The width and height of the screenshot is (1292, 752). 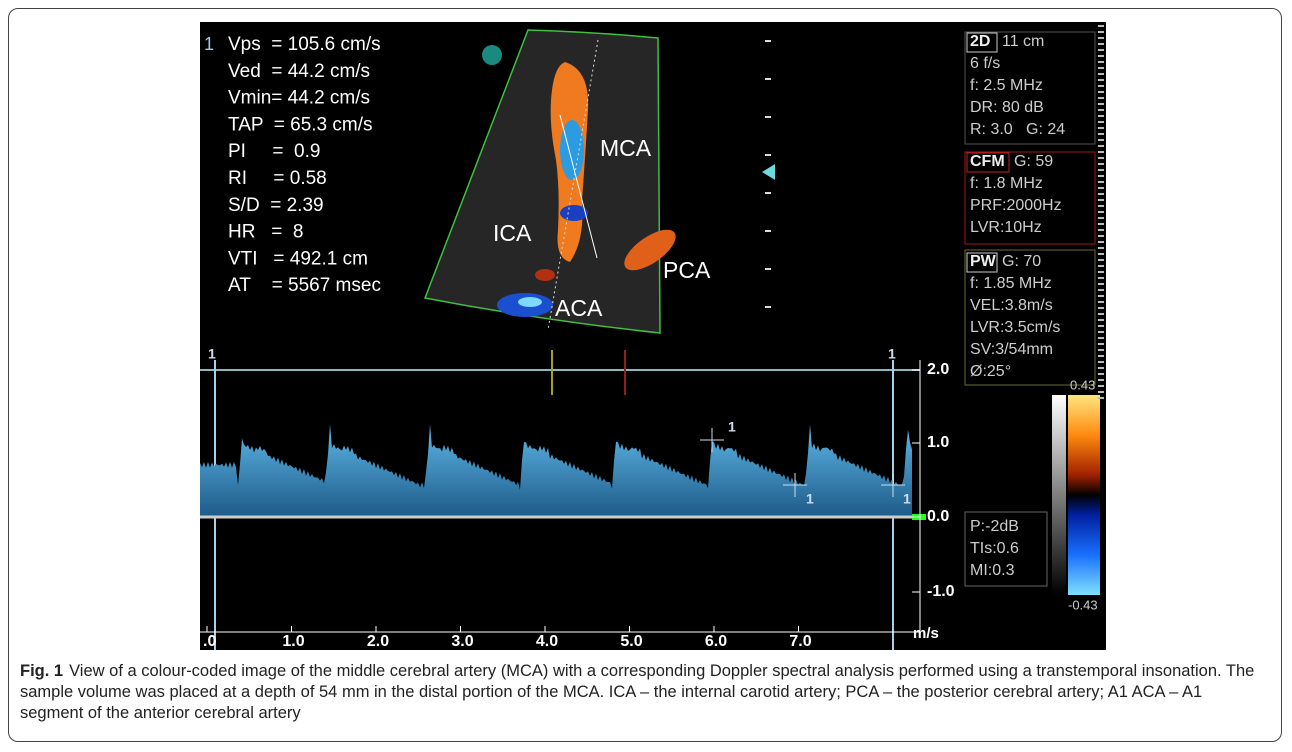 What do you see at coordinates (1006, 85) in the screenshot?
I see `settings-line: f: 2.5 MHz` at bounding box center [1006, 85].